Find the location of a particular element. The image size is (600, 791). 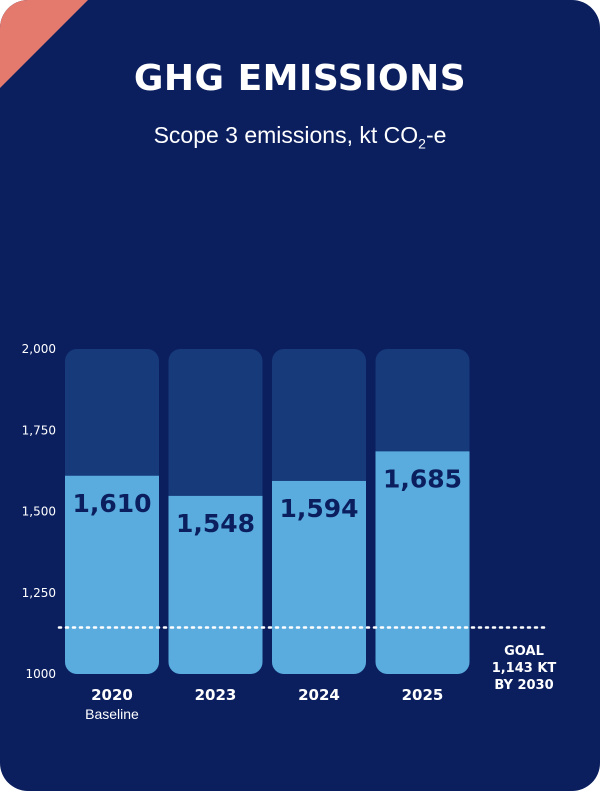

goal-label: GOAL 1,143 KT BY 2030 is located at coordinates (524, 668).